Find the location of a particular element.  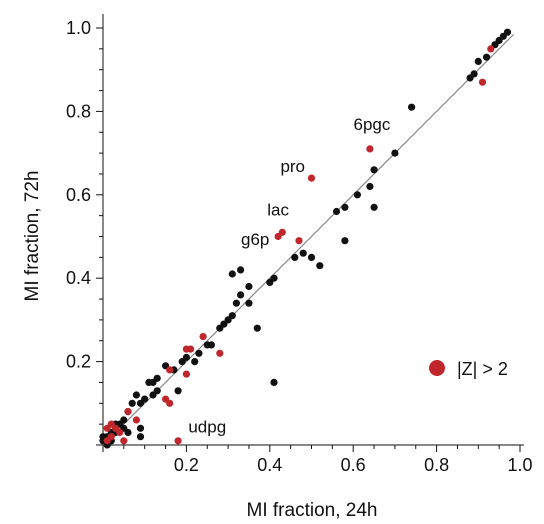

legend: |Z| > 2 is located at coordinates (468, 369).